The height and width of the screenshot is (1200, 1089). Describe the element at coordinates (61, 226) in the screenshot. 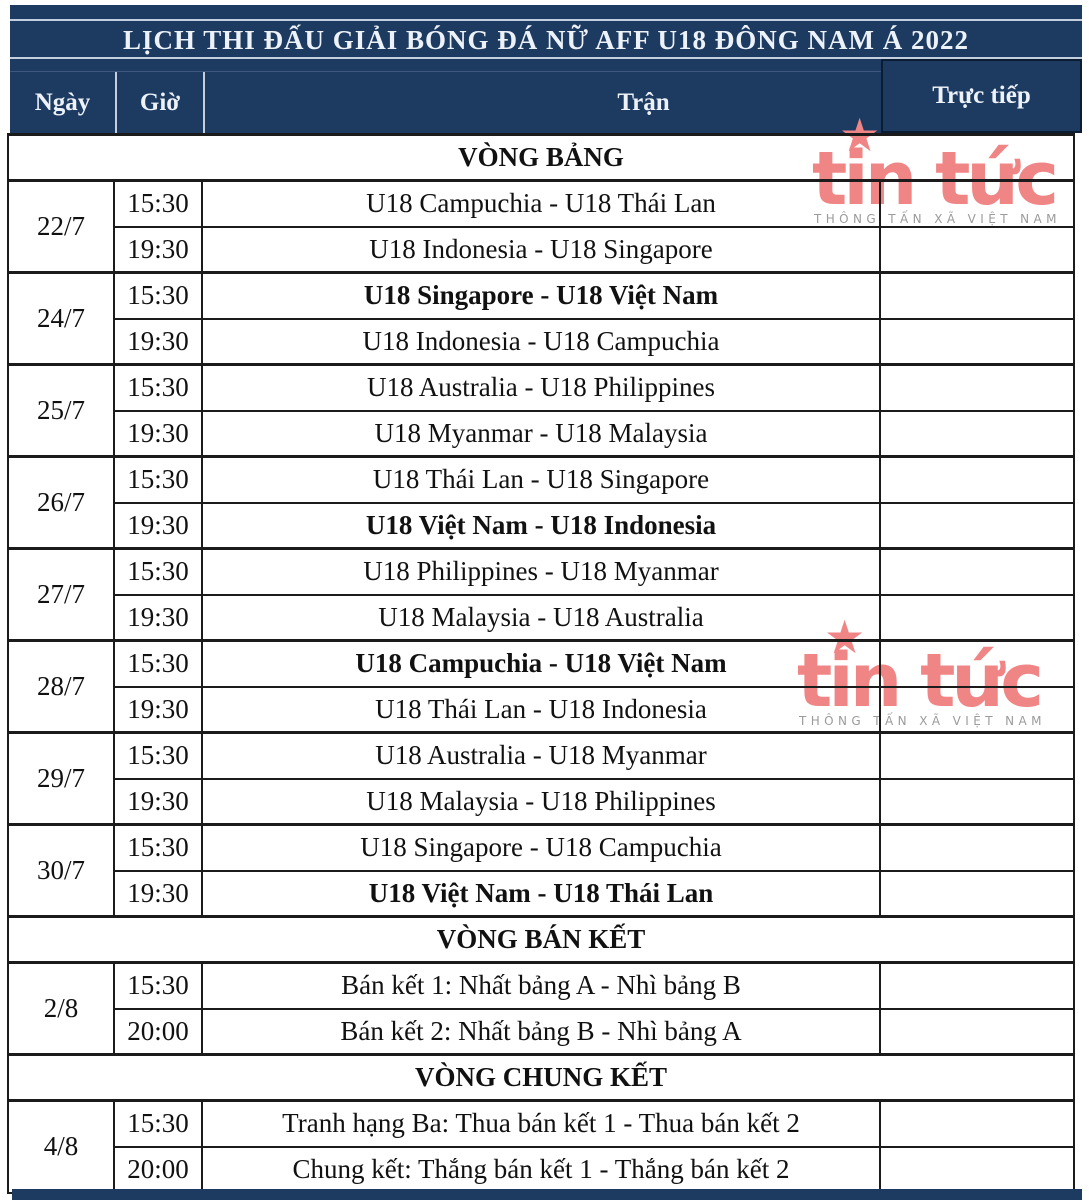

I see `date-cell: 22/7` at that location.